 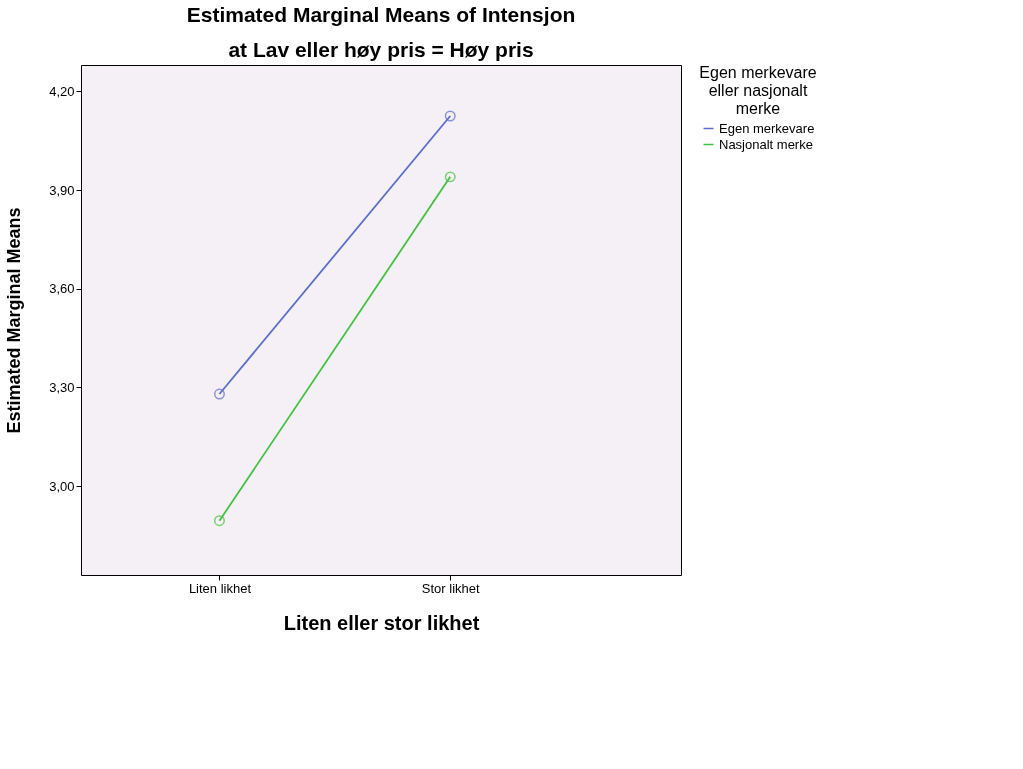 I want to click on x-tick-label: Stor likhet, so click(x=451, y=588).